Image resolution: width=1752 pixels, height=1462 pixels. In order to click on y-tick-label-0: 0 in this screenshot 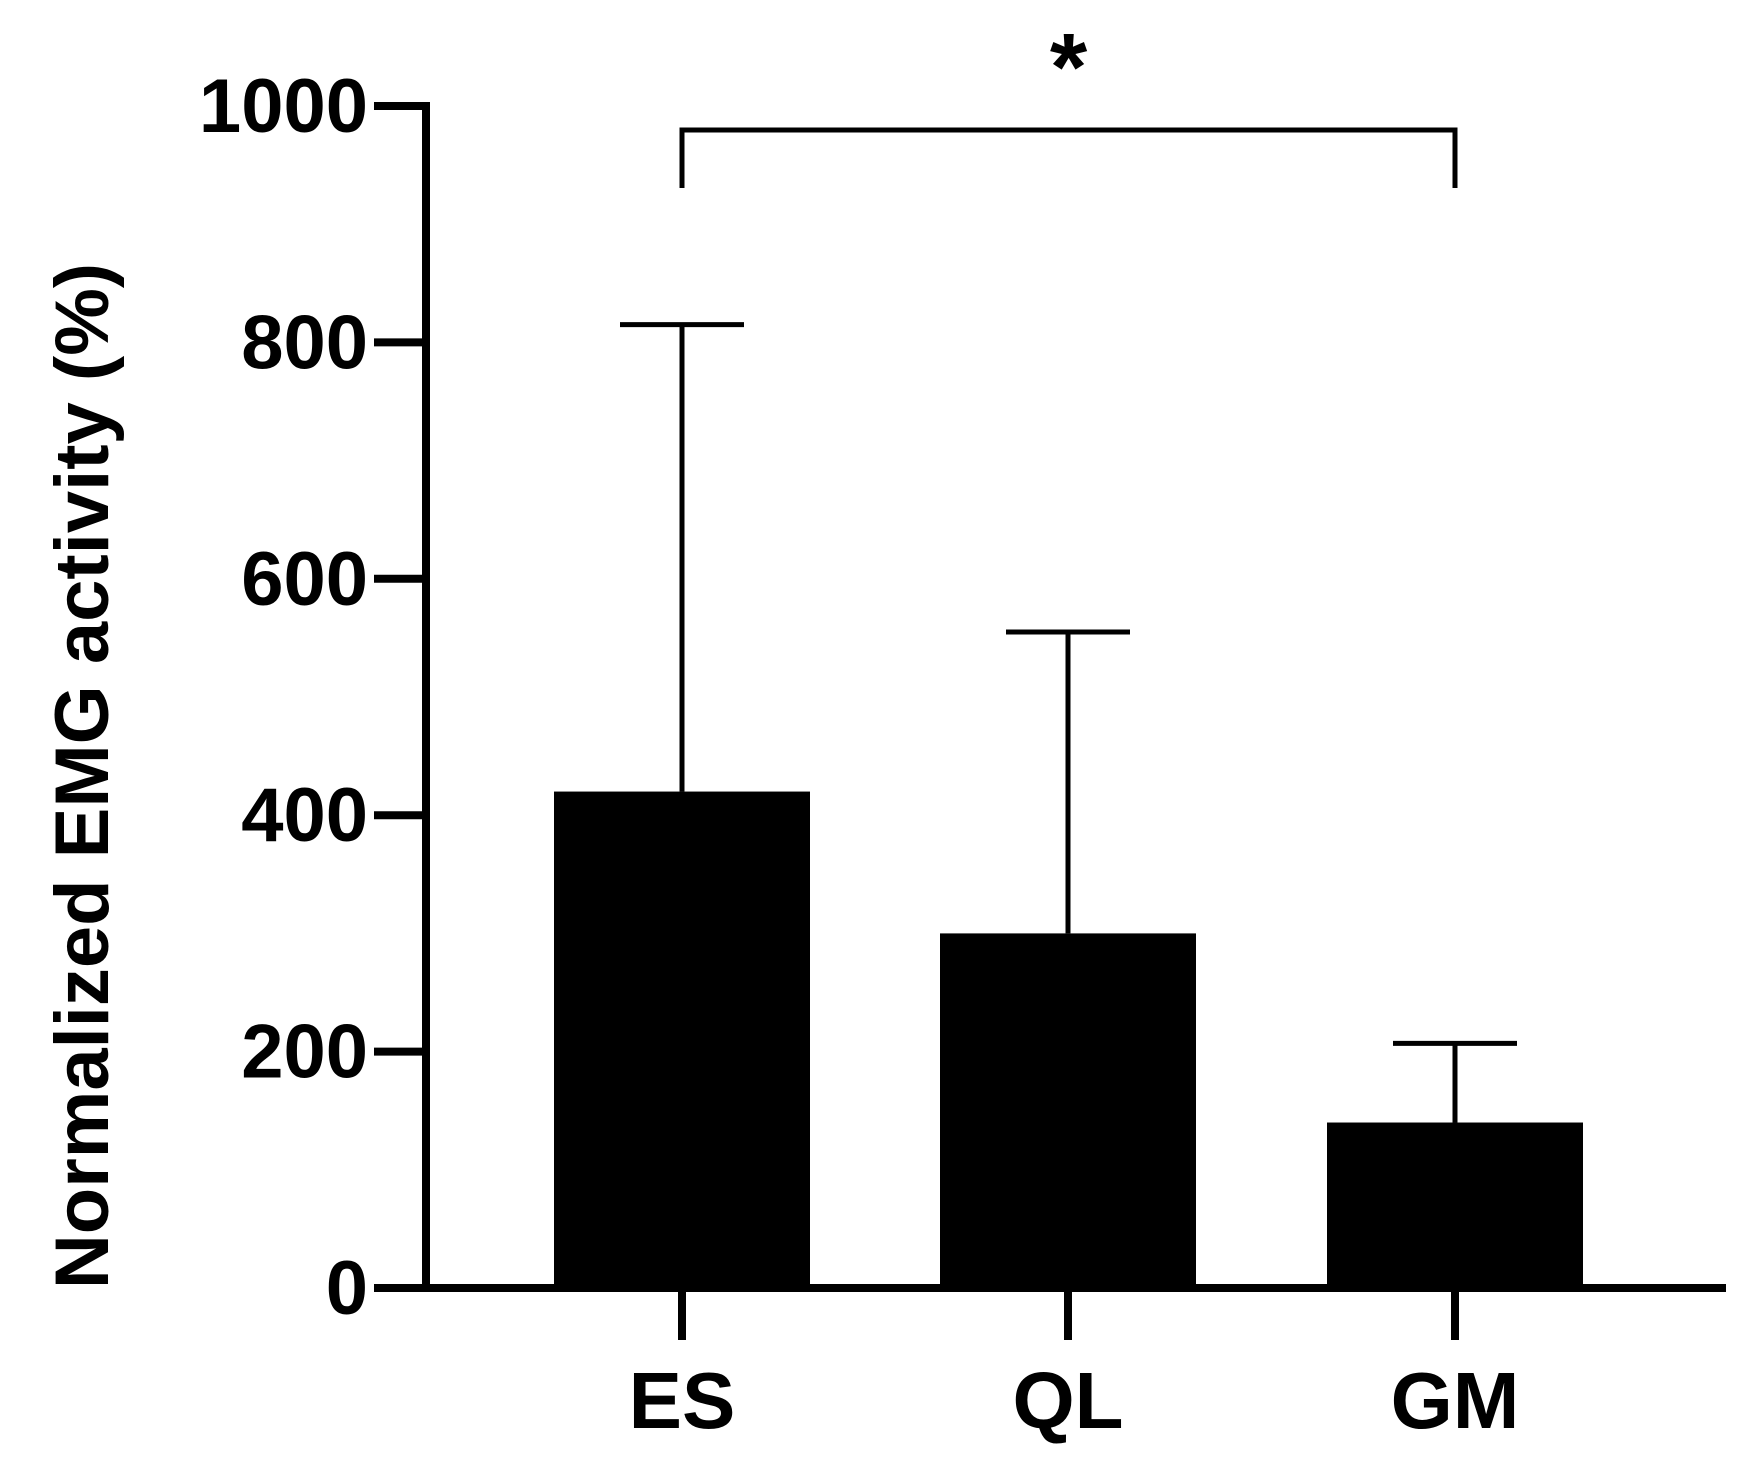, I will do `click(347, 1288)`.